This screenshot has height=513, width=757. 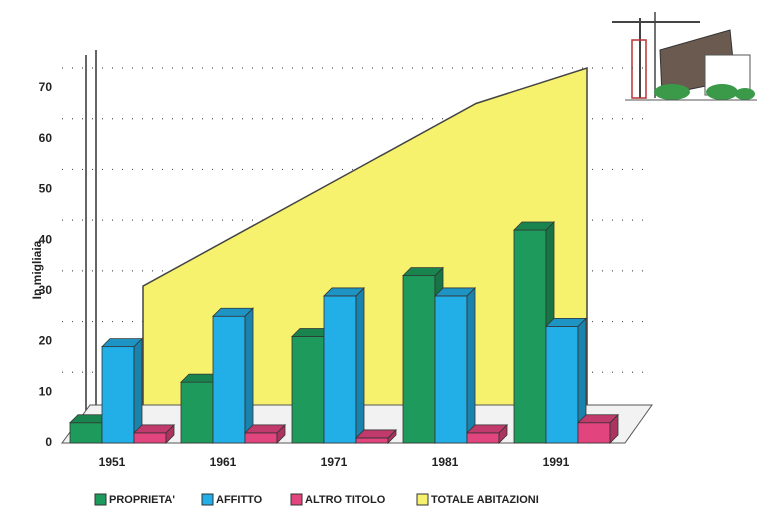 I want to click on illustration, so click(x=684, y=56).